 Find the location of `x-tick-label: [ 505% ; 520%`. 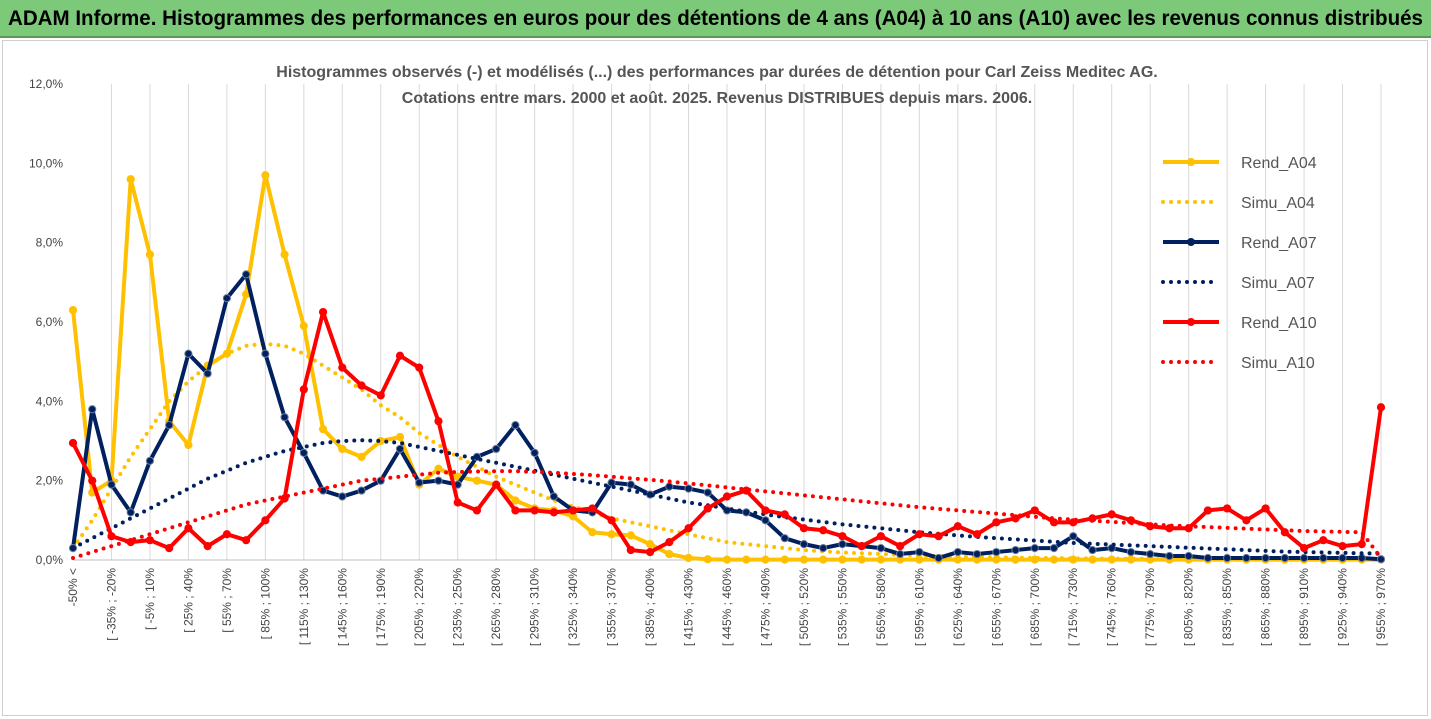

x-tick-label: [ 505% ; 520% is located at coordinates (804, 607).